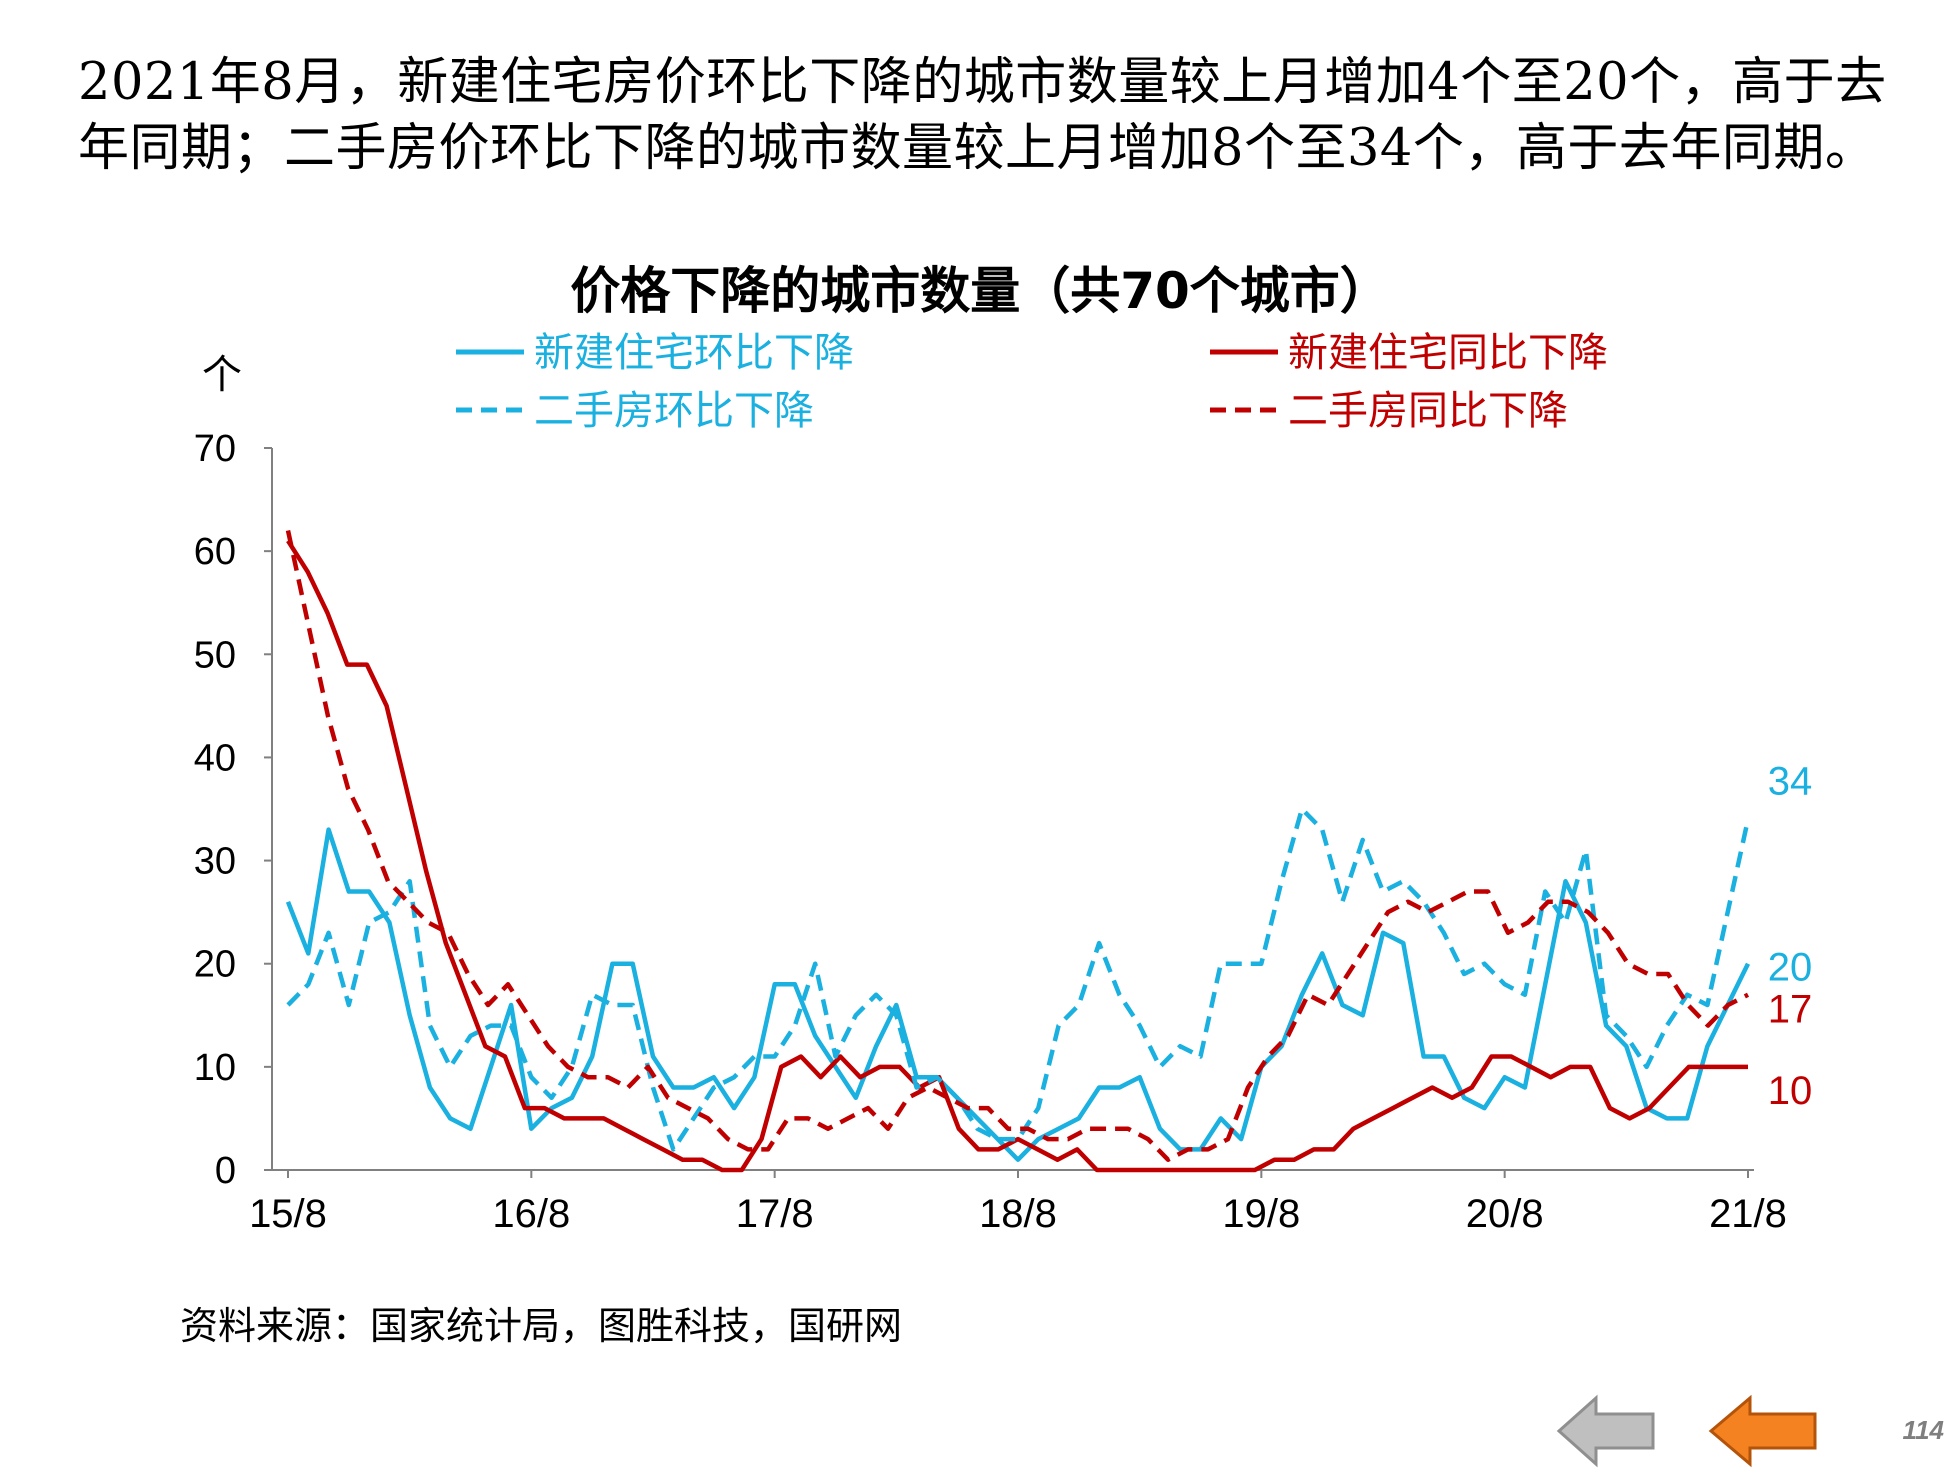  Describe the element at coordinates (1790, 968) in the screenshot. I see `end-label-1: 20` at that location.